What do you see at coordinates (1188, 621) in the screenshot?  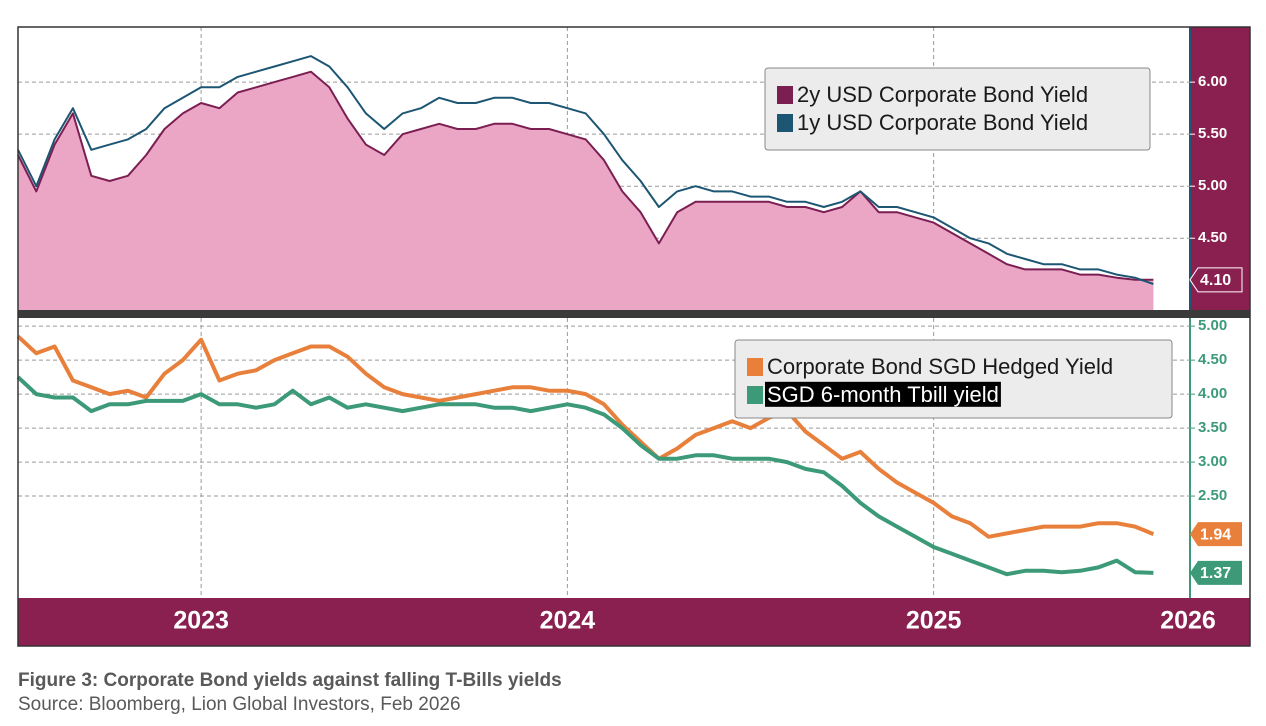 I see `x-tick-label: 2026` at bounding box center [1188, 621].